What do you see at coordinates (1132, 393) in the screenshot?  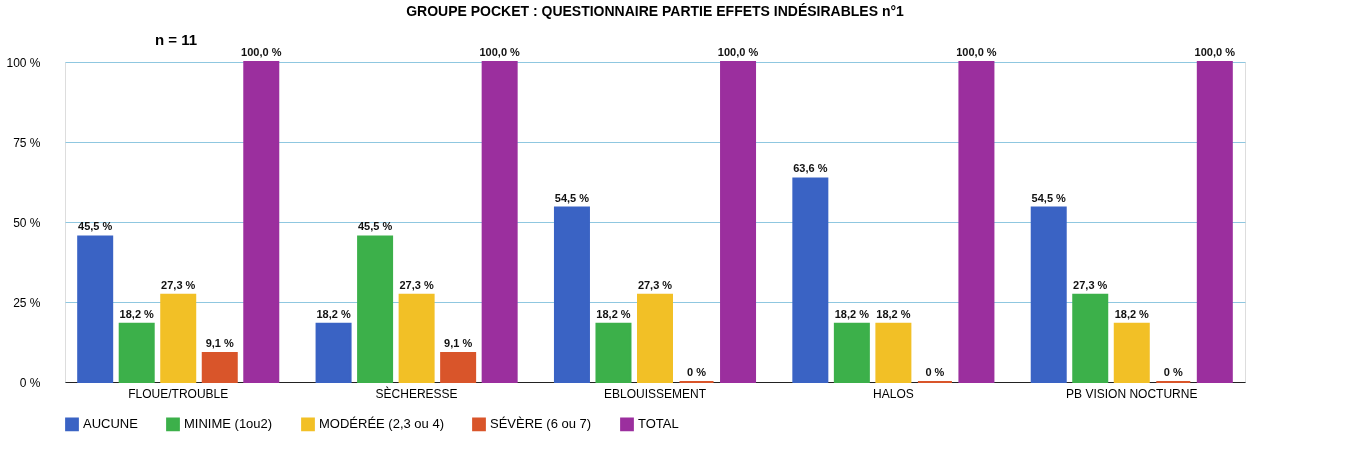 I see `x-tick-label: PB VISION NOCTURNE` at bounding box center [1132, 393].